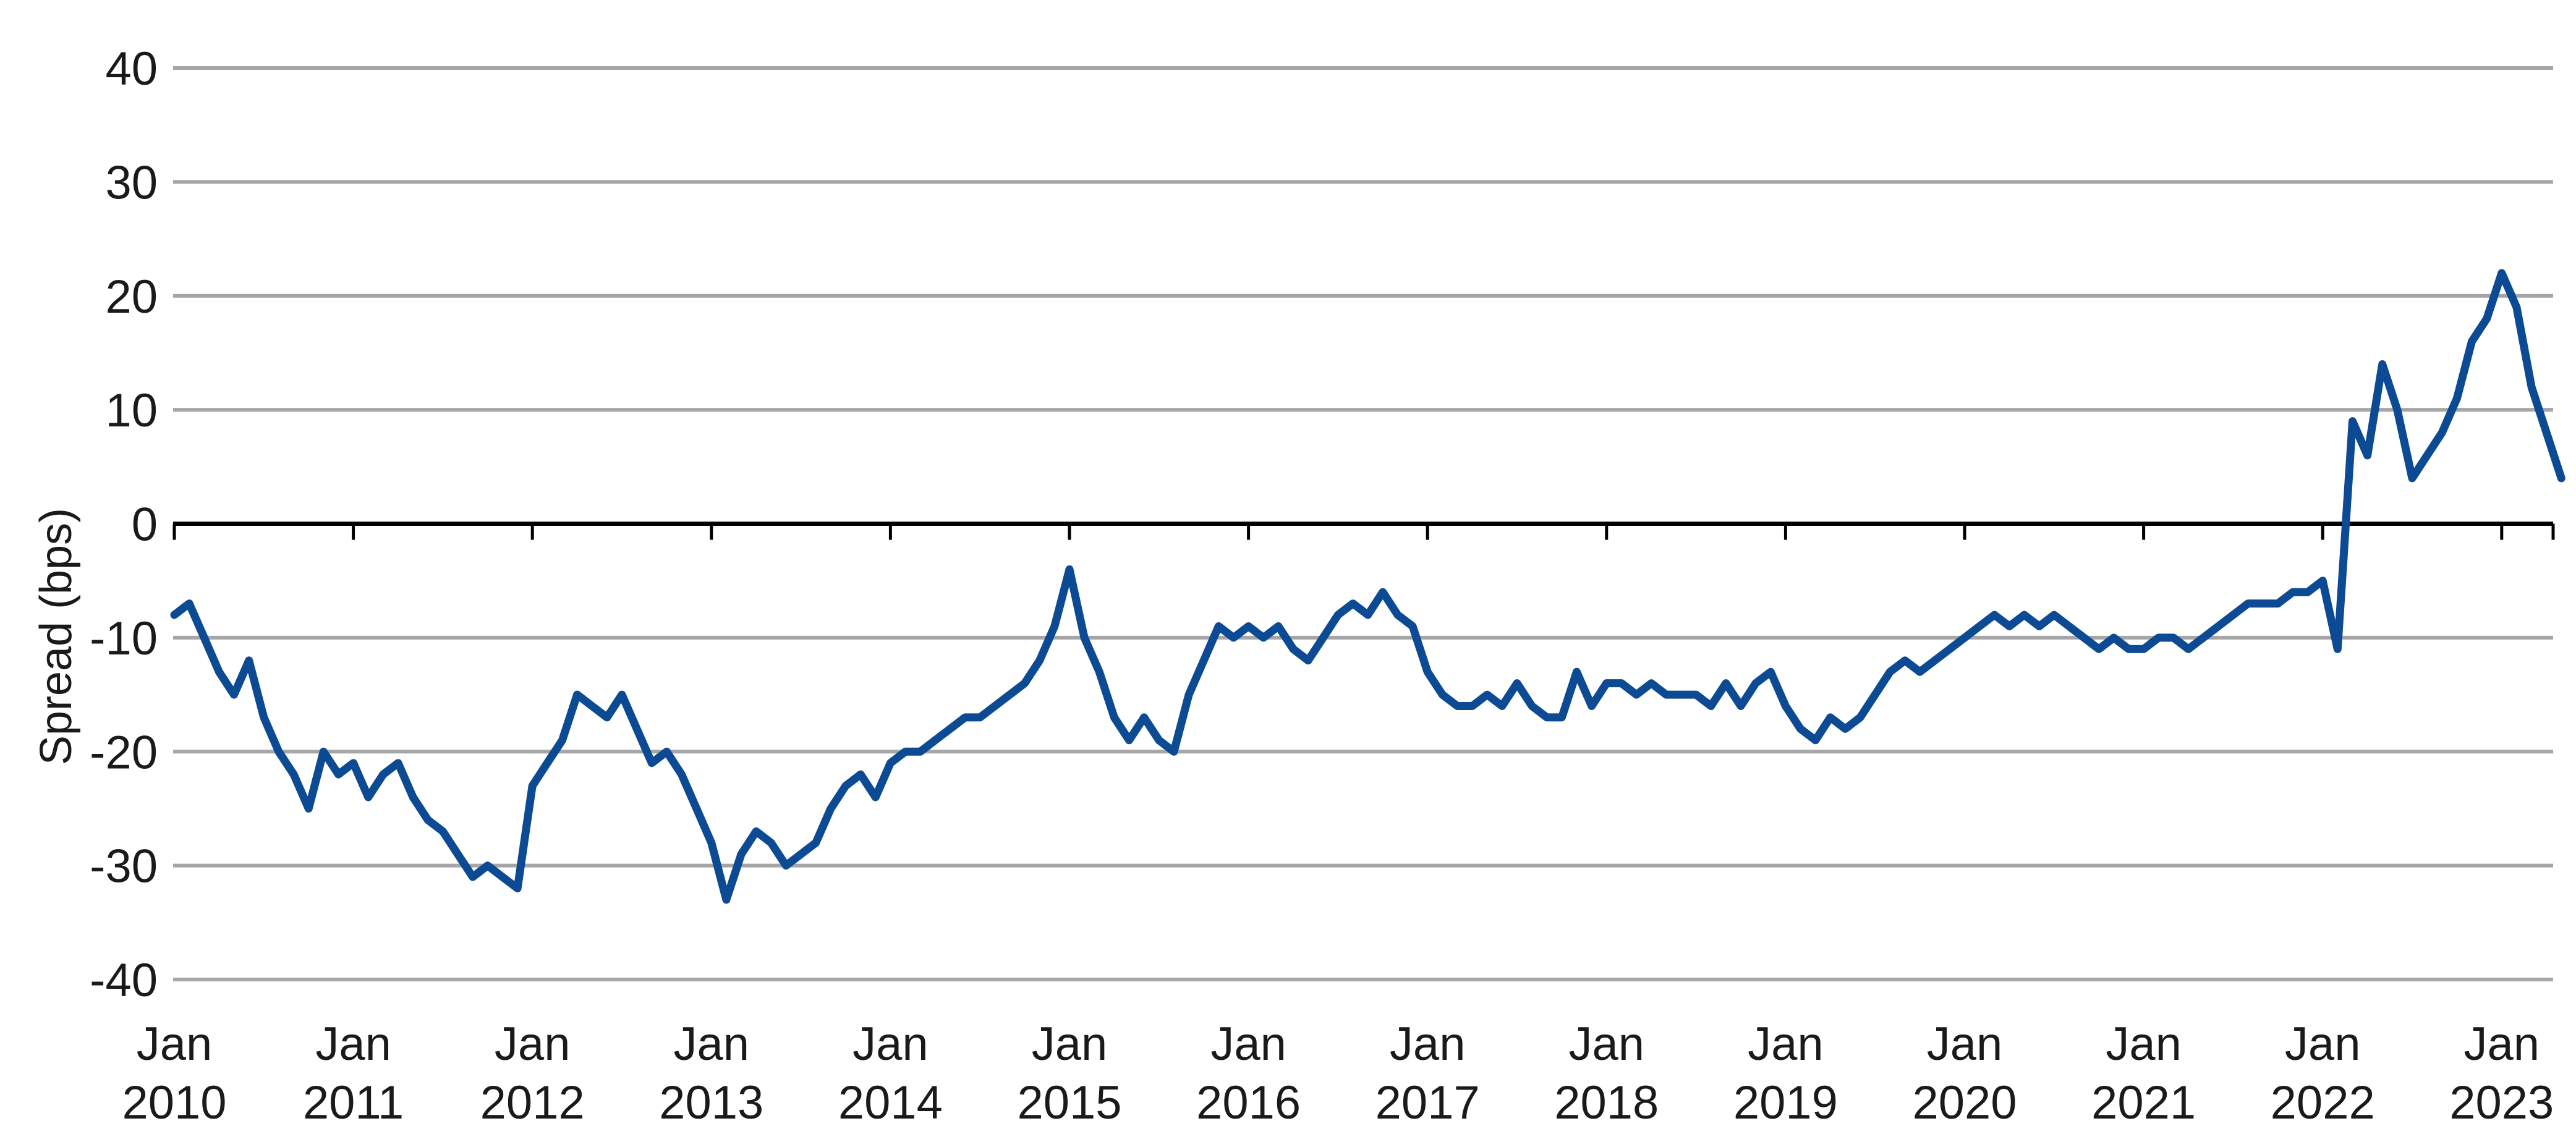 The image size is (2576, 1134). Describe the element at coordinates (145, 525) in the screenshot. I see `y-tick-label: 0` at that location.